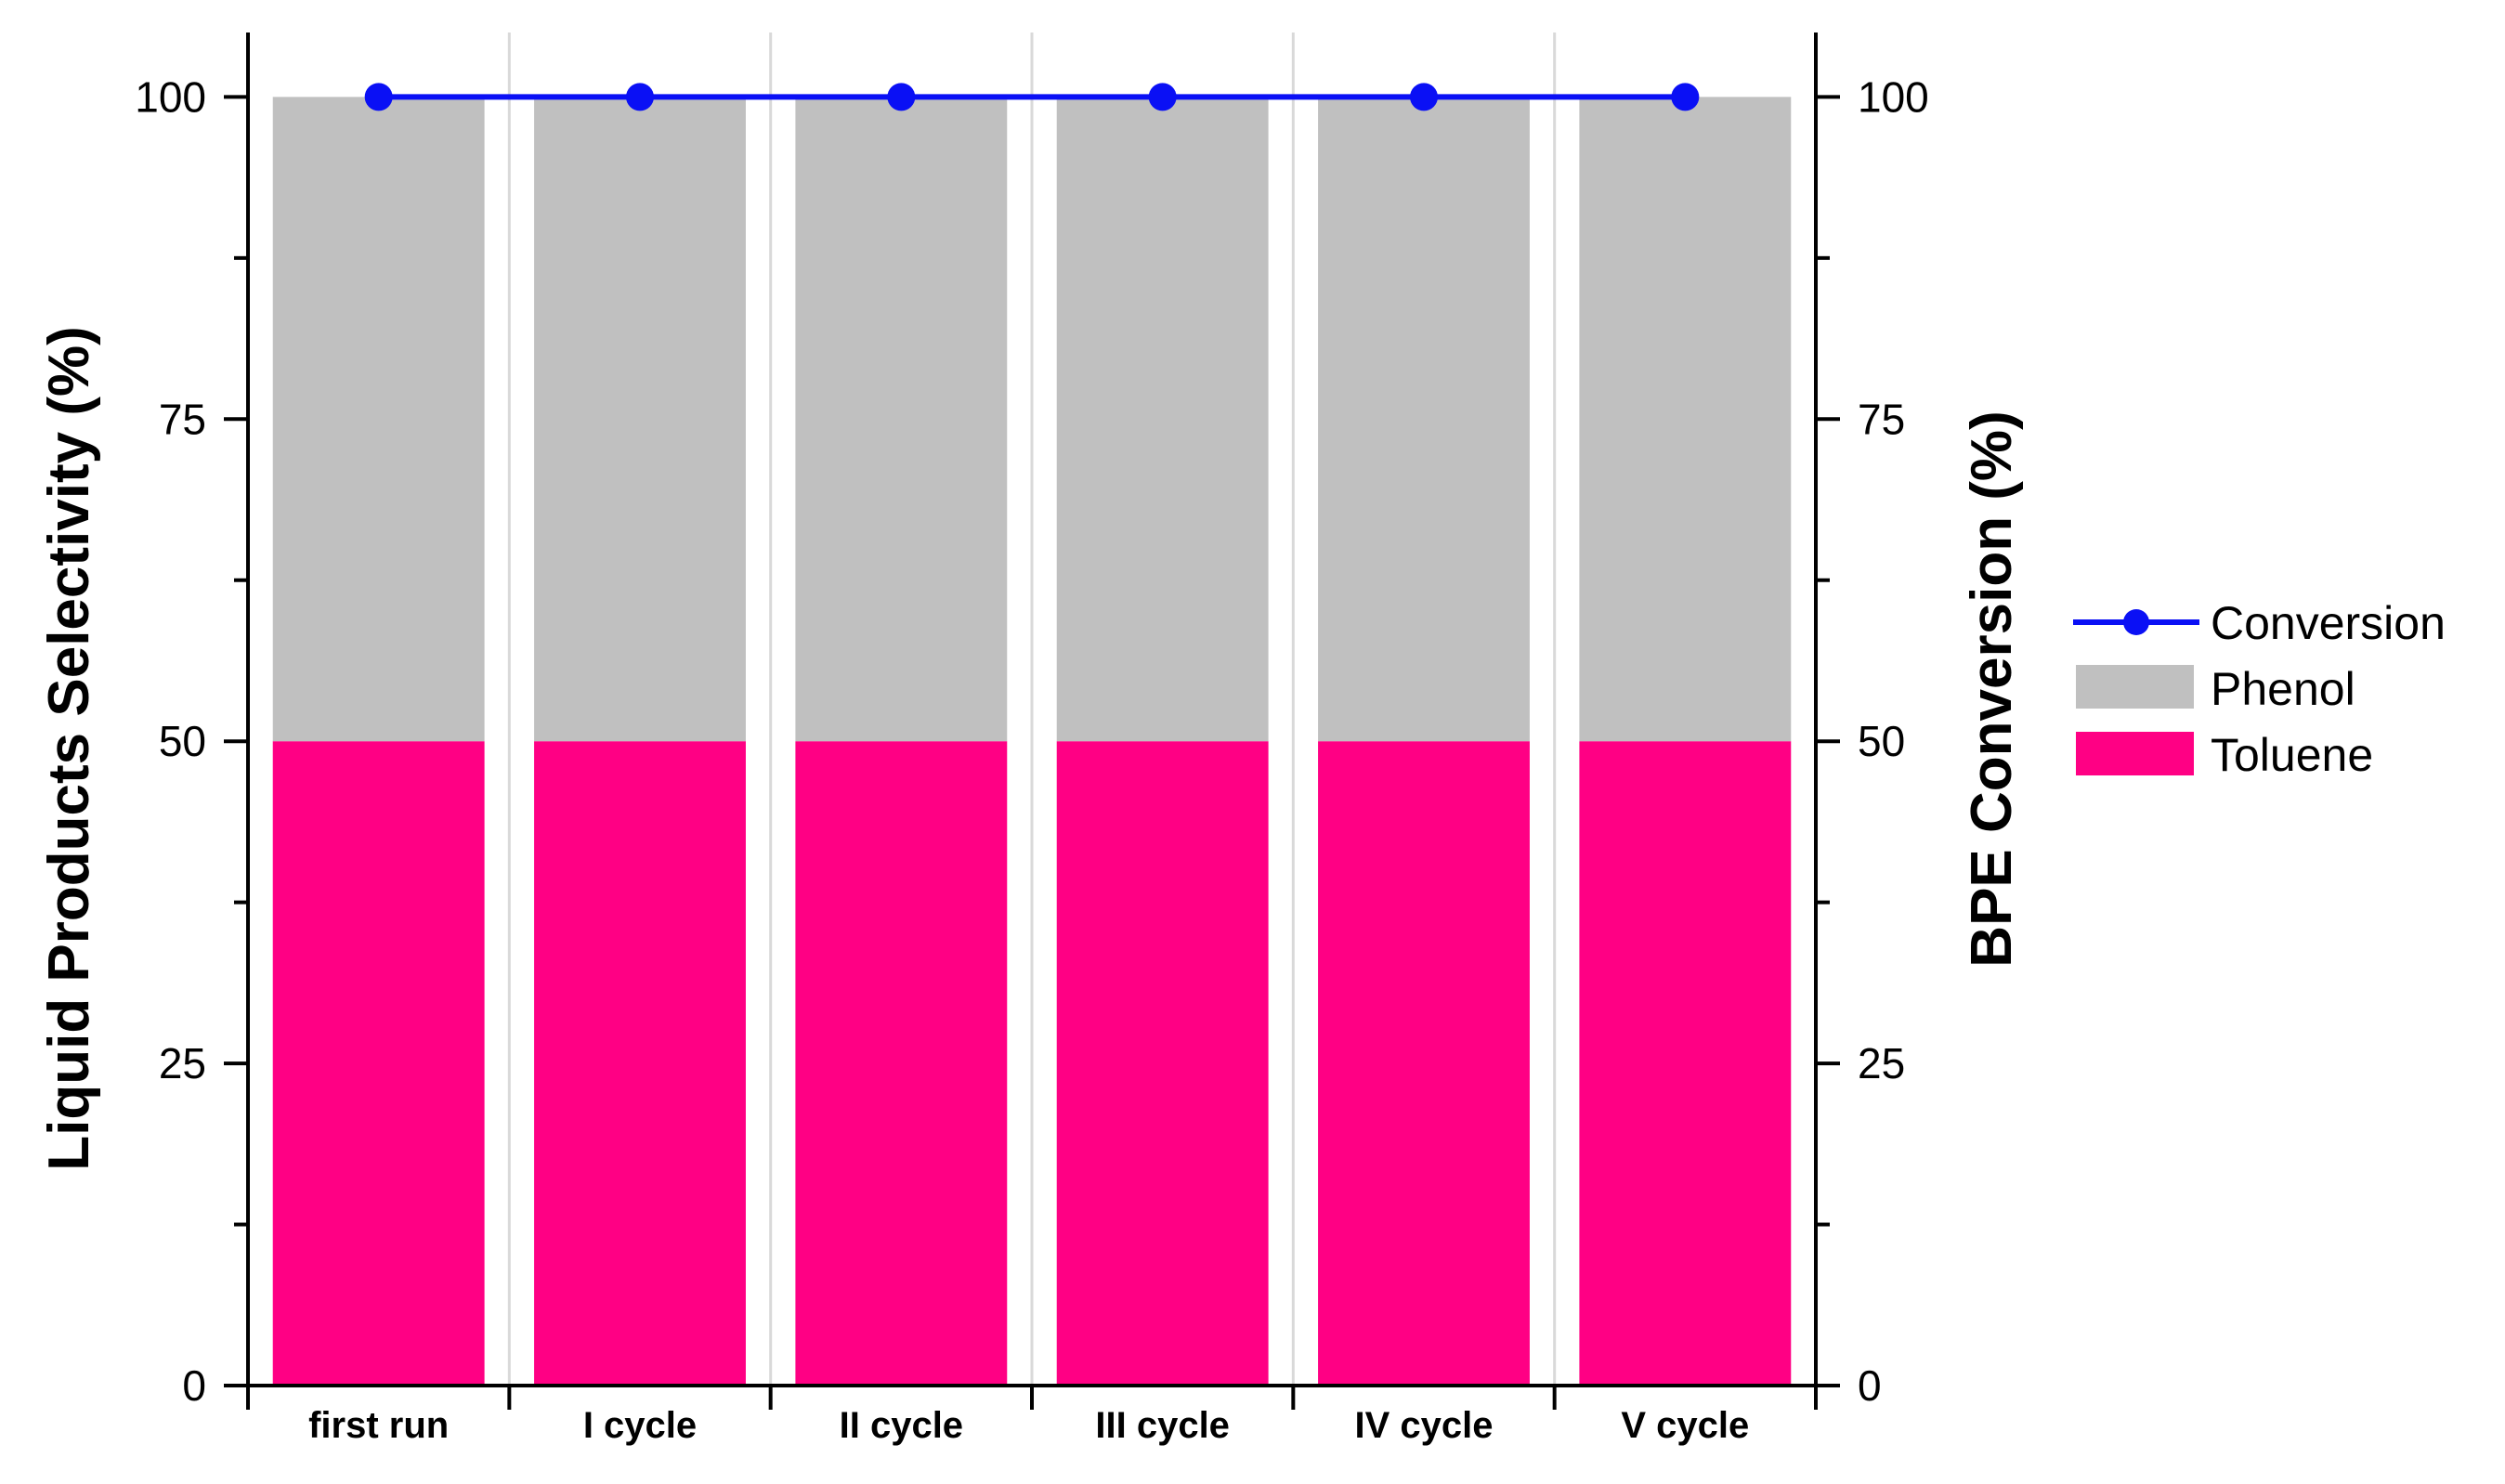  I want to click on legend-label-phenol: Phenol, so click(2283, 689).